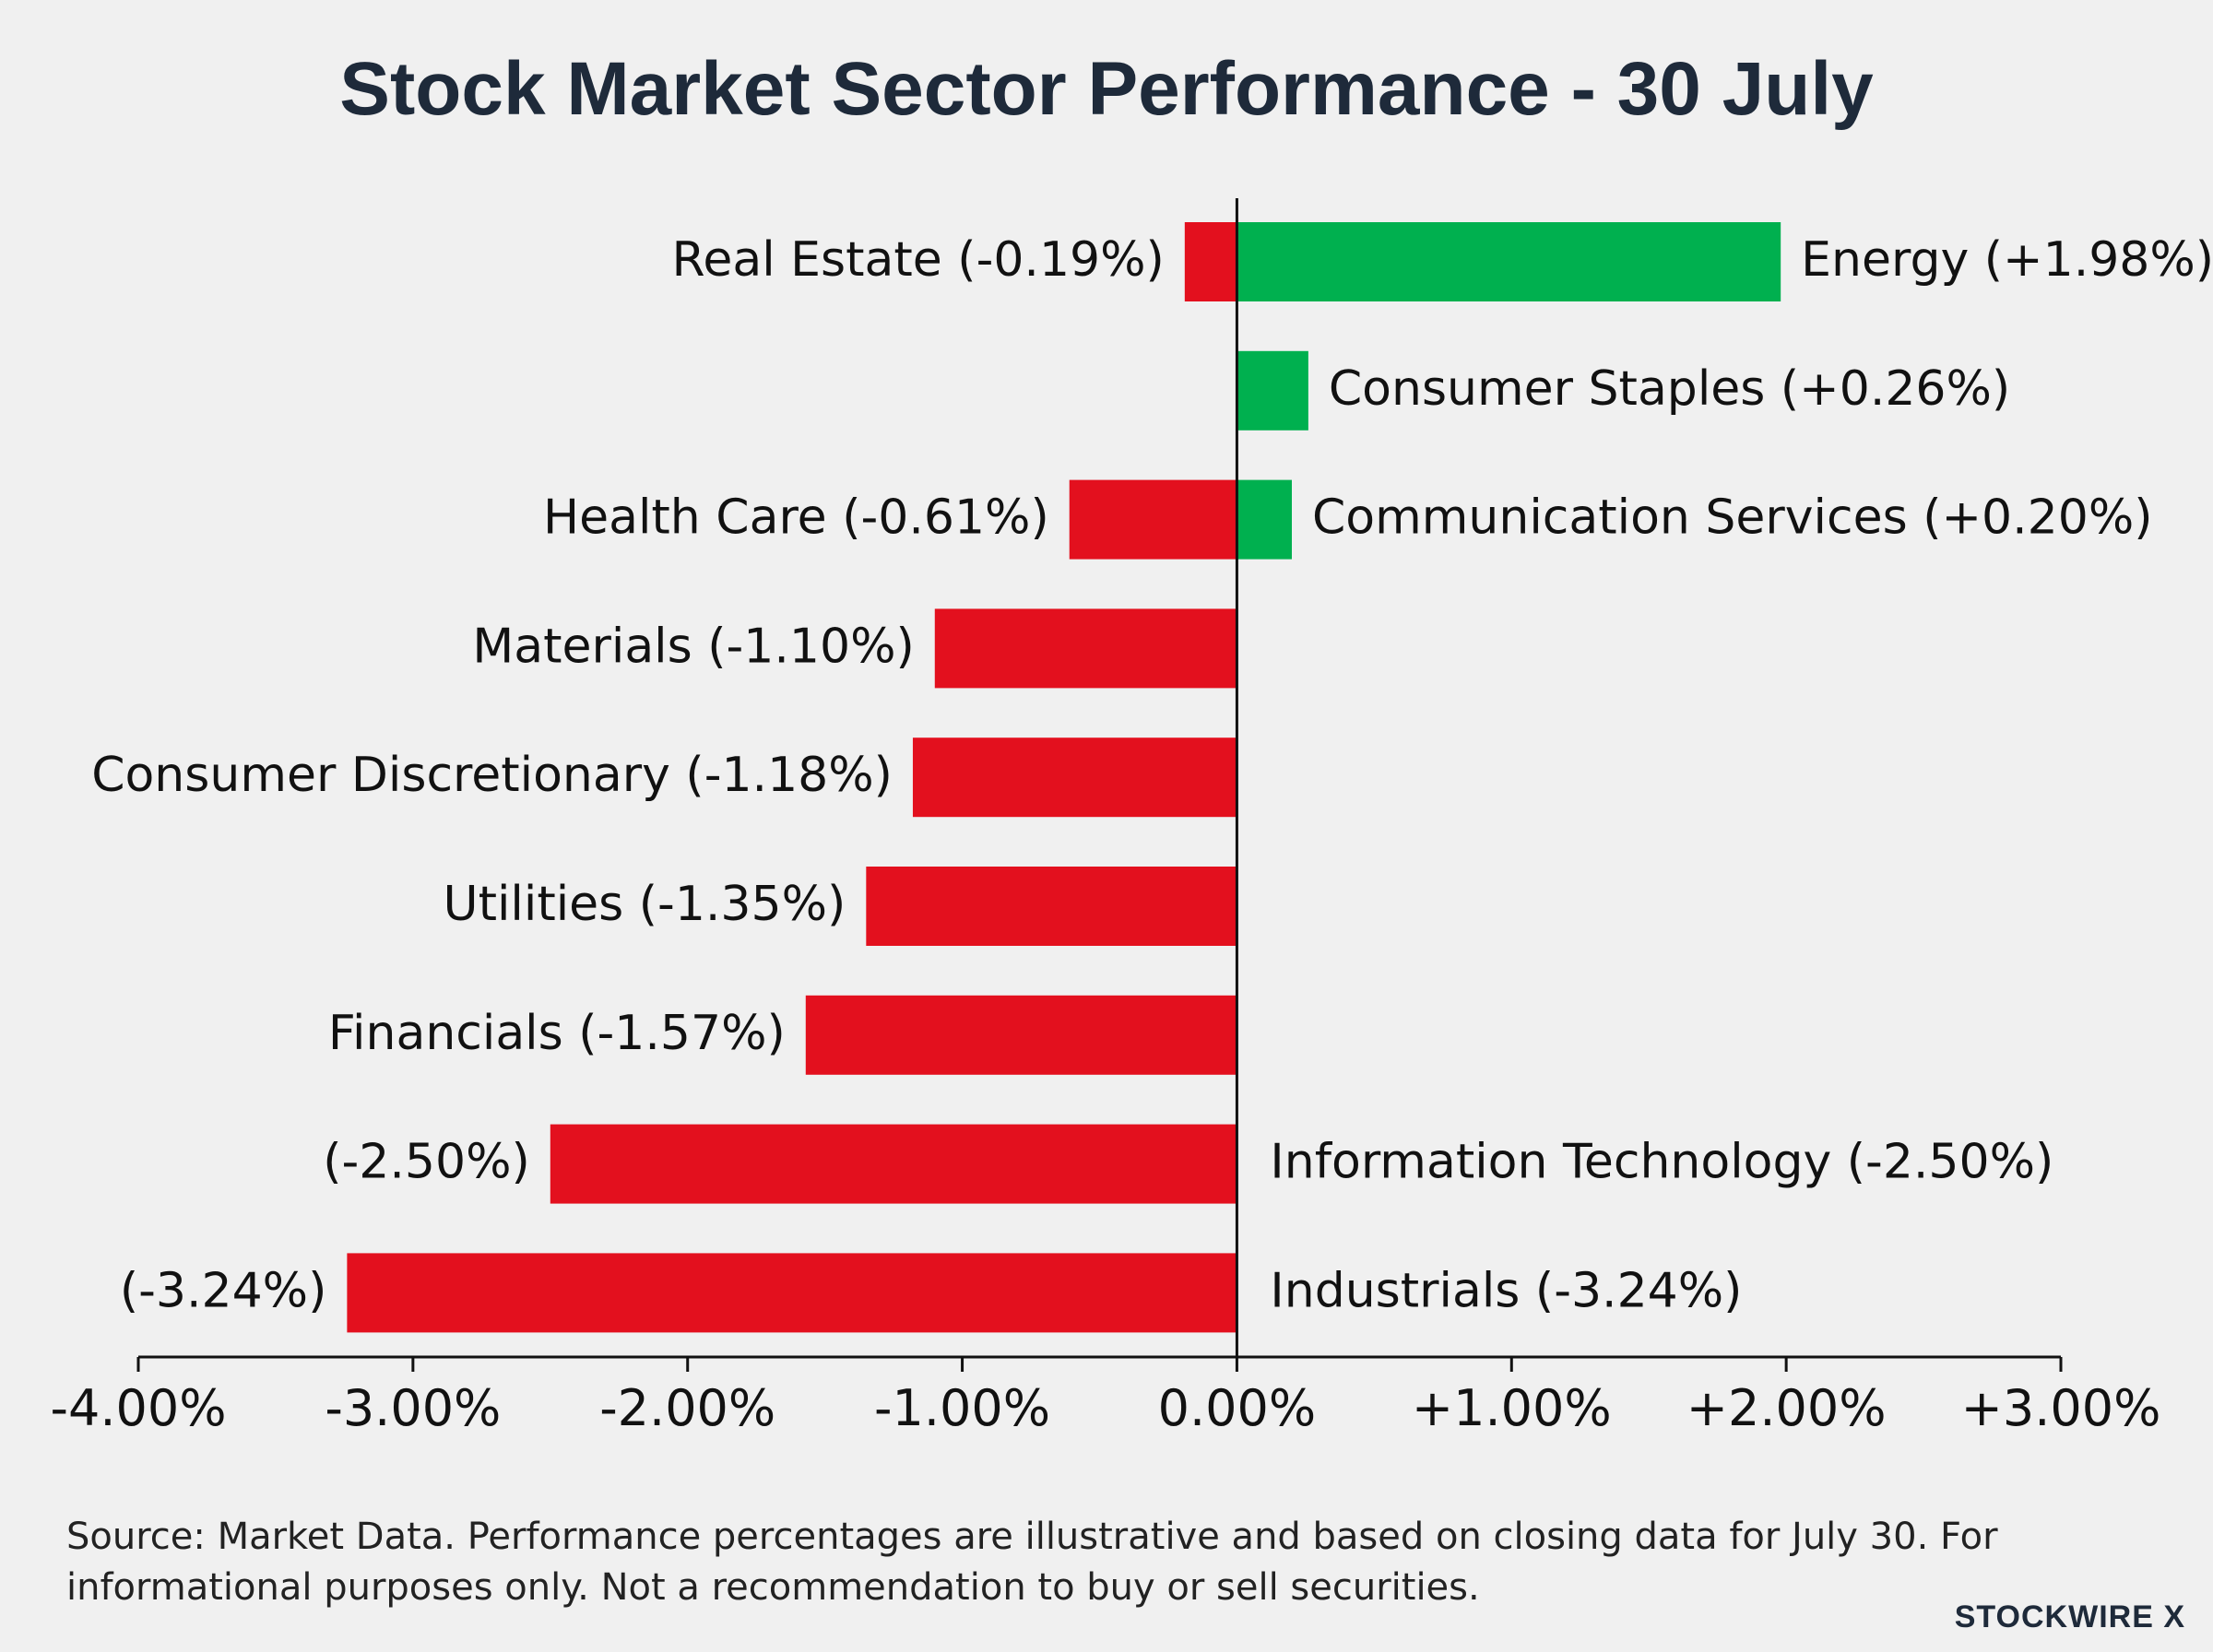 The height and width of the screenshot is (1652, 2213). What do you see at coordinates (687, 1408) in the screenshot?
I see `x-tick-label: -2.00%` at bounding box center [687, 1408].